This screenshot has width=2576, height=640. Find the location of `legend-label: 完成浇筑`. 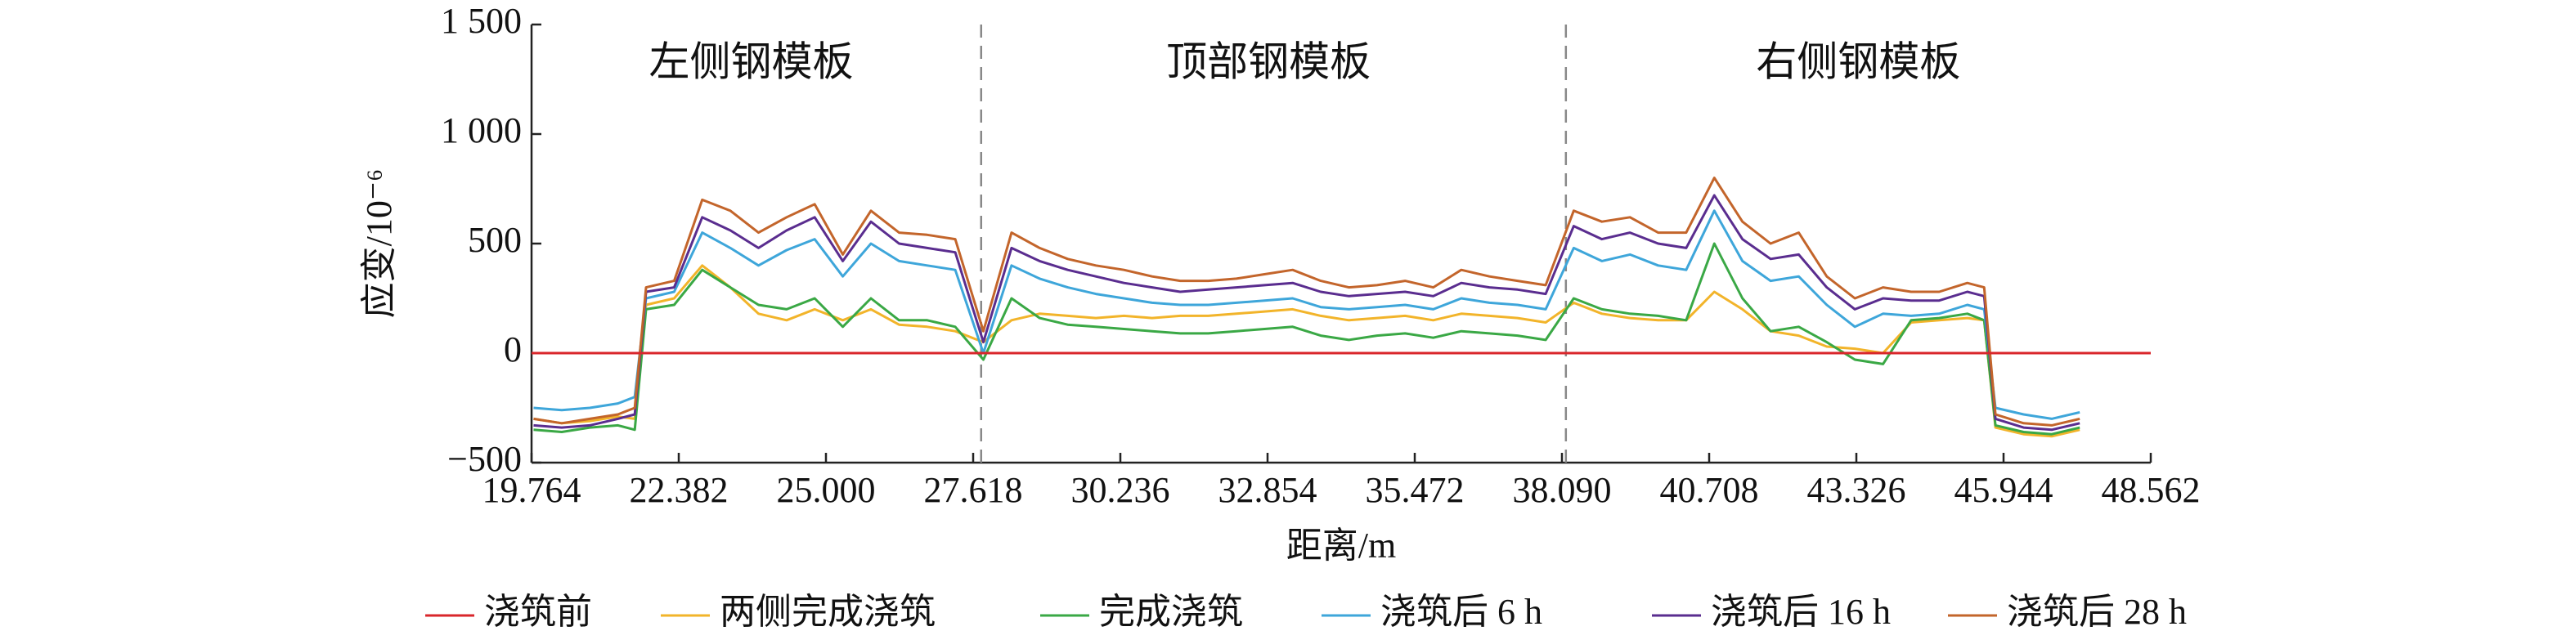

legend-label: 完成浇筑 is located at coordinates (1171, 612).